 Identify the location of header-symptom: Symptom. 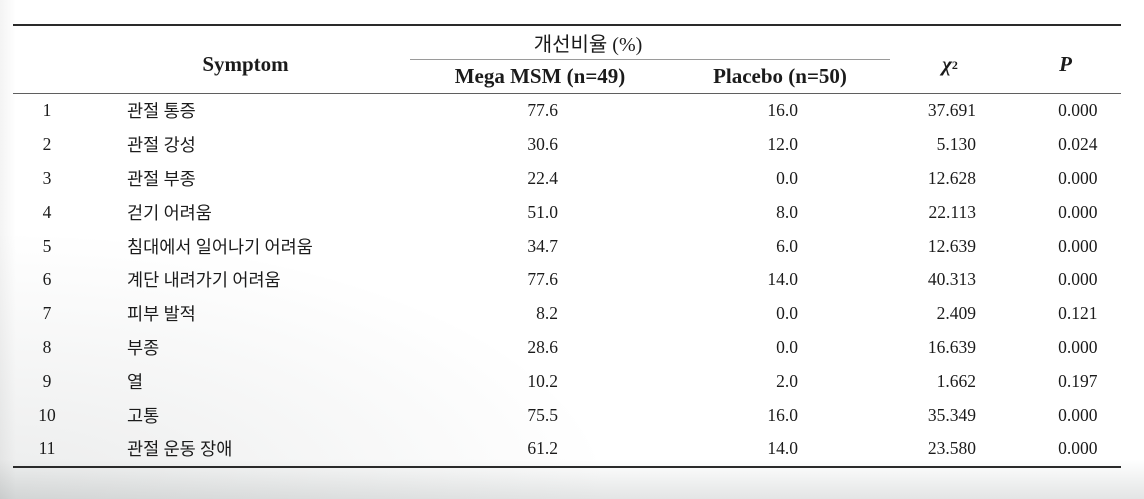
(245, 64).